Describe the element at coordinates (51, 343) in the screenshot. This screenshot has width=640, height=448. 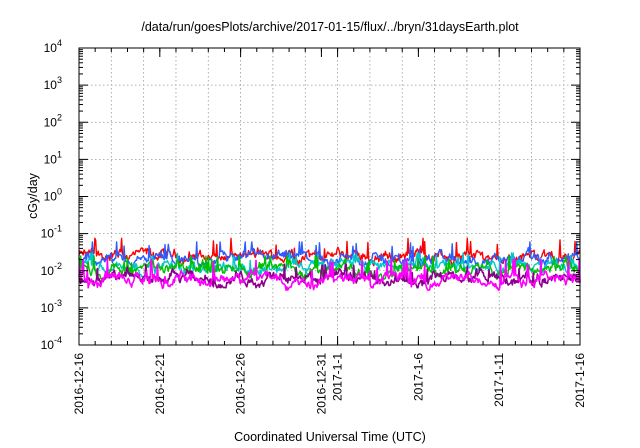
I see `y-tick-label: 10⁻⁴` at that location.